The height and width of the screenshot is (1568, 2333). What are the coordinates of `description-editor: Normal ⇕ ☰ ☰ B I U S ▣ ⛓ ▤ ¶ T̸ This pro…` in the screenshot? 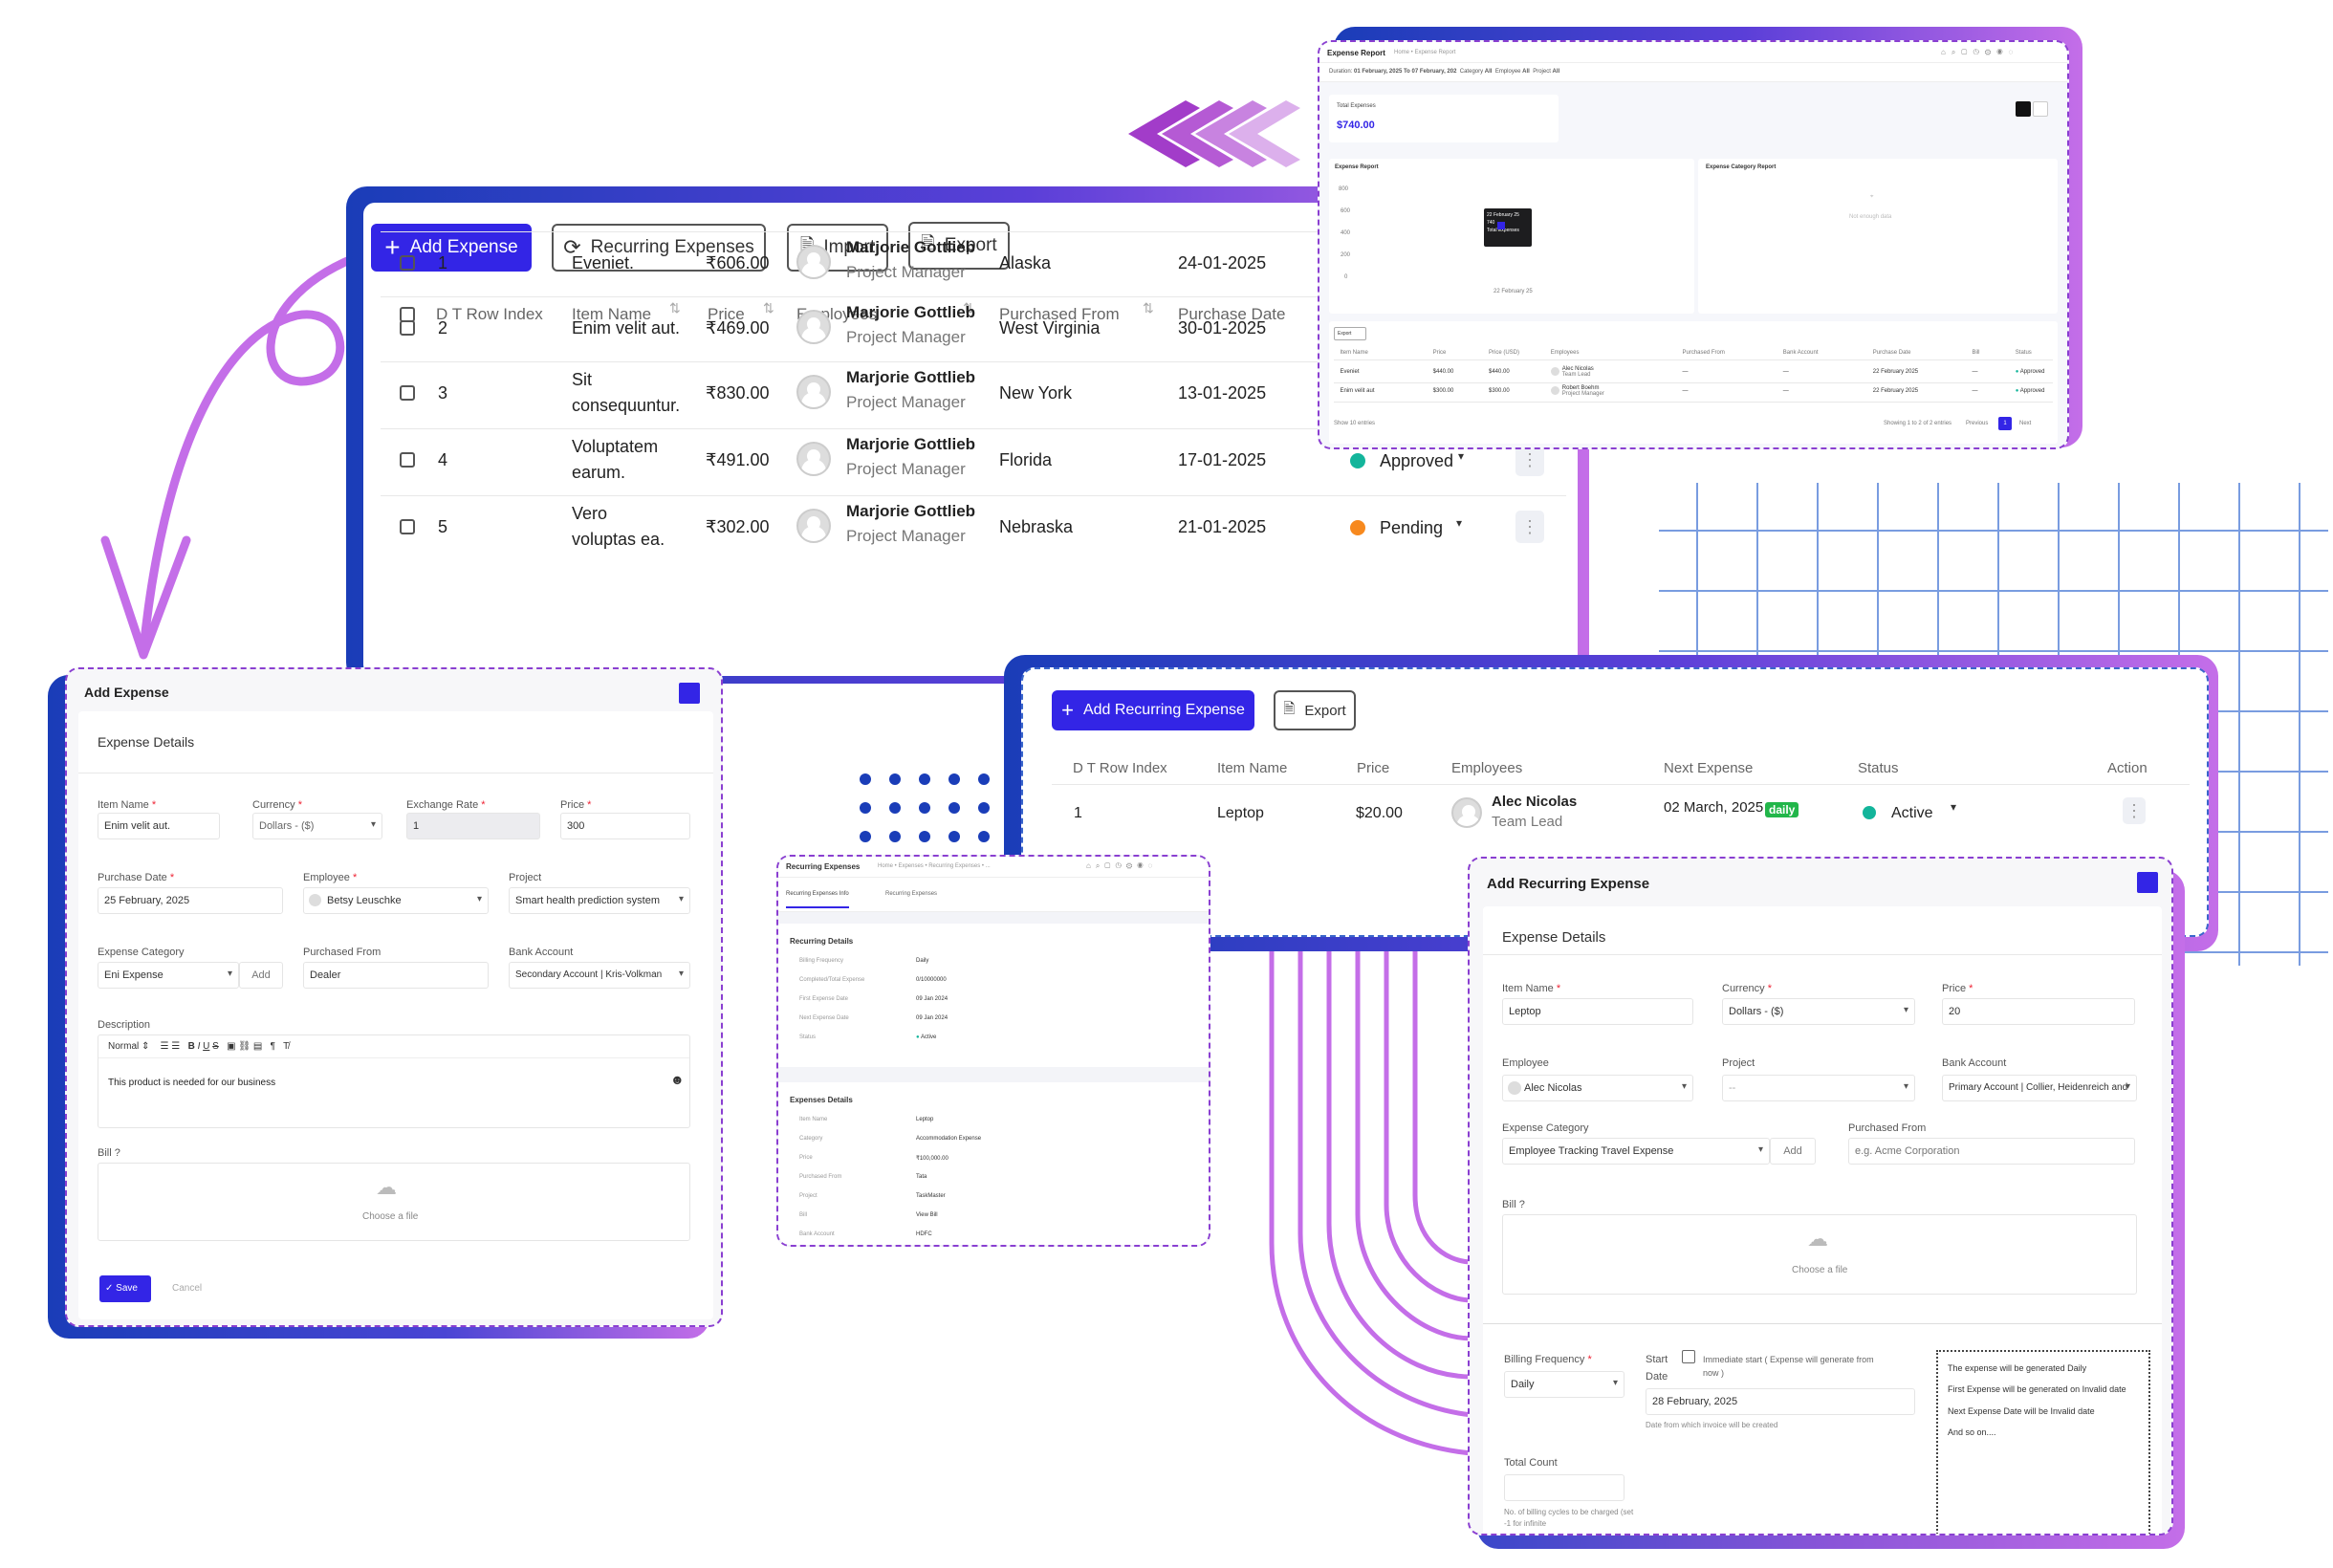 It's located at (394, 1081).